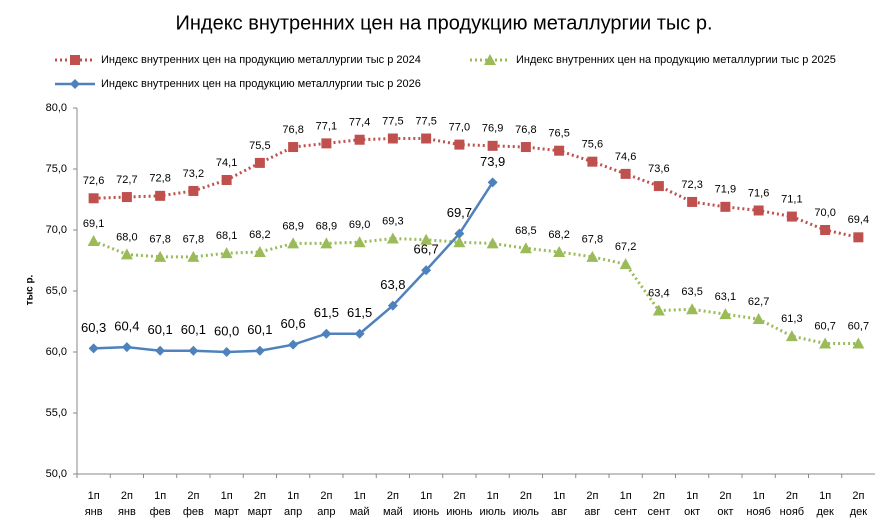 The image size is (888, 524). What do you see at coordinates (94, 512) in the screenshot?
I see `x-tick-label: янв` at bounding box center [94, 512].